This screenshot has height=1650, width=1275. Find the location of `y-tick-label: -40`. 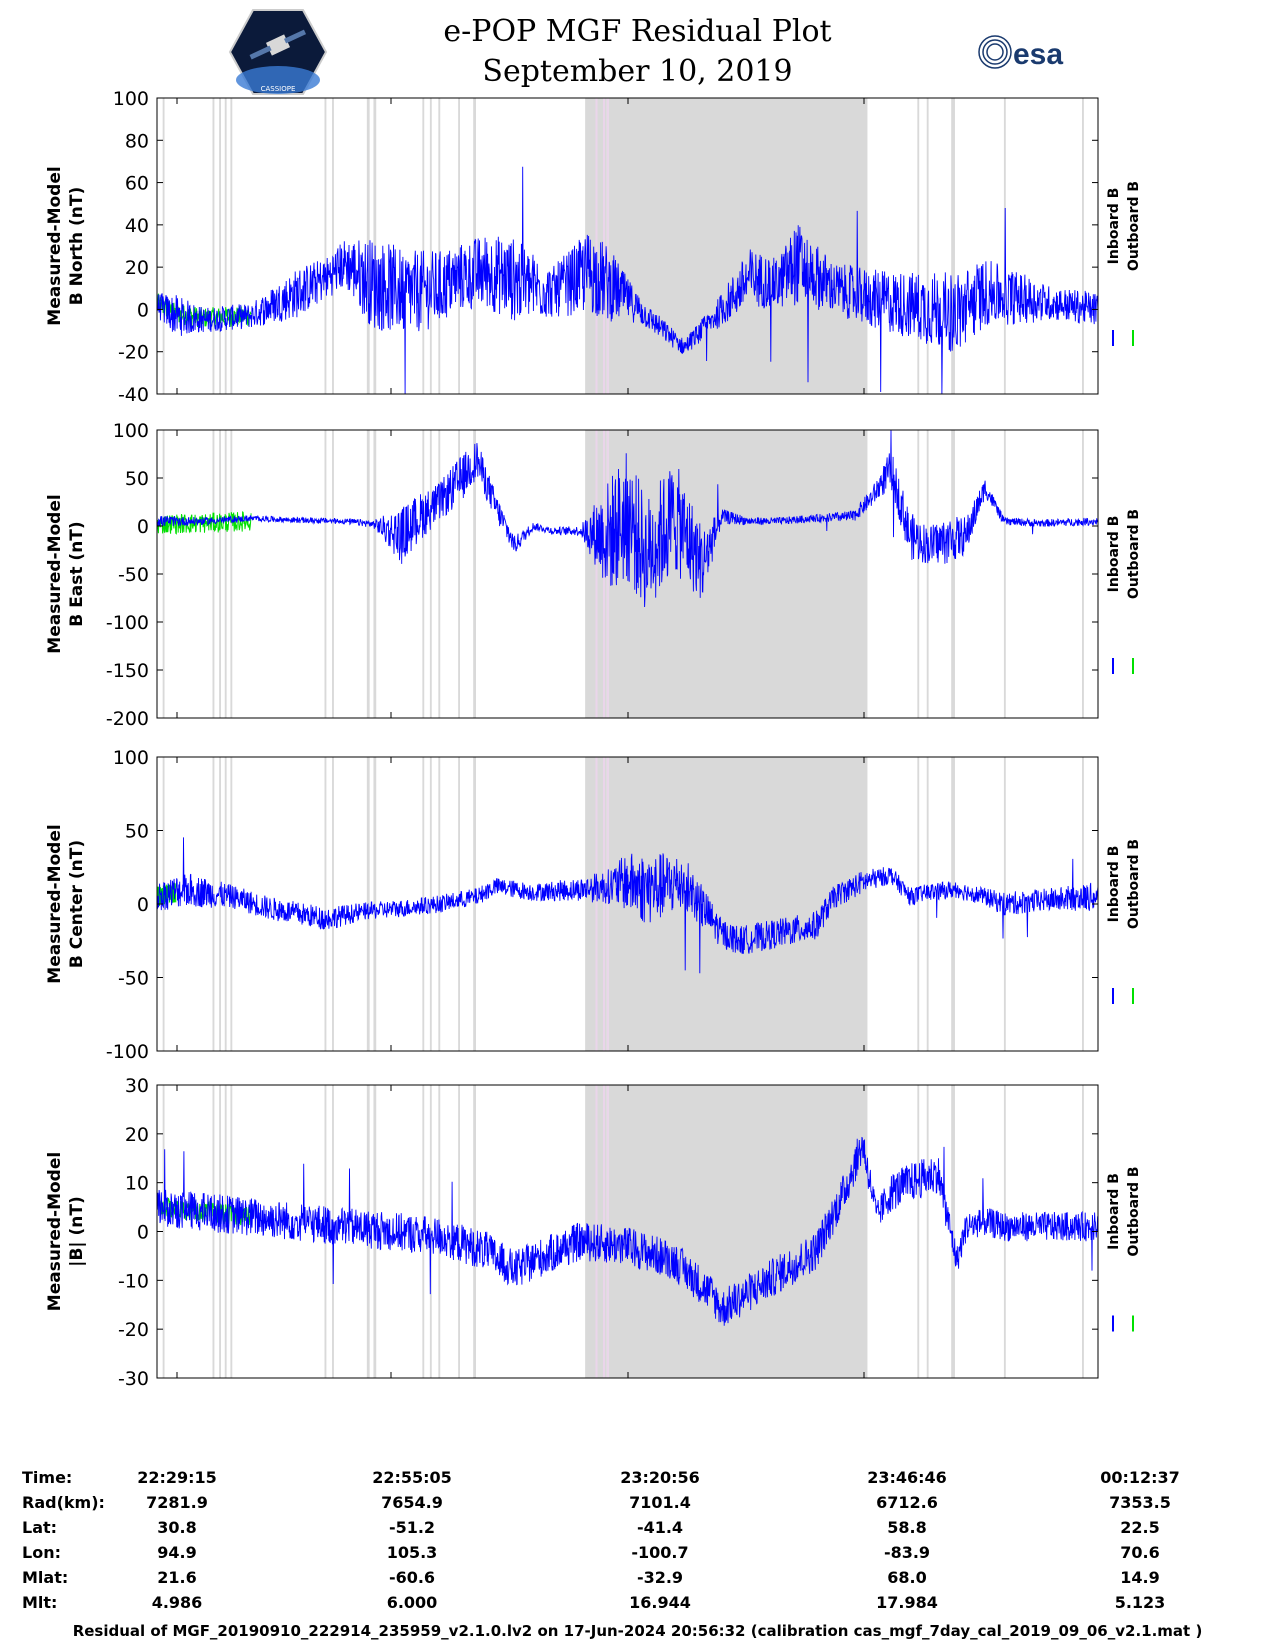

y-tick-label: -40 is located at coordinates (133, 395).